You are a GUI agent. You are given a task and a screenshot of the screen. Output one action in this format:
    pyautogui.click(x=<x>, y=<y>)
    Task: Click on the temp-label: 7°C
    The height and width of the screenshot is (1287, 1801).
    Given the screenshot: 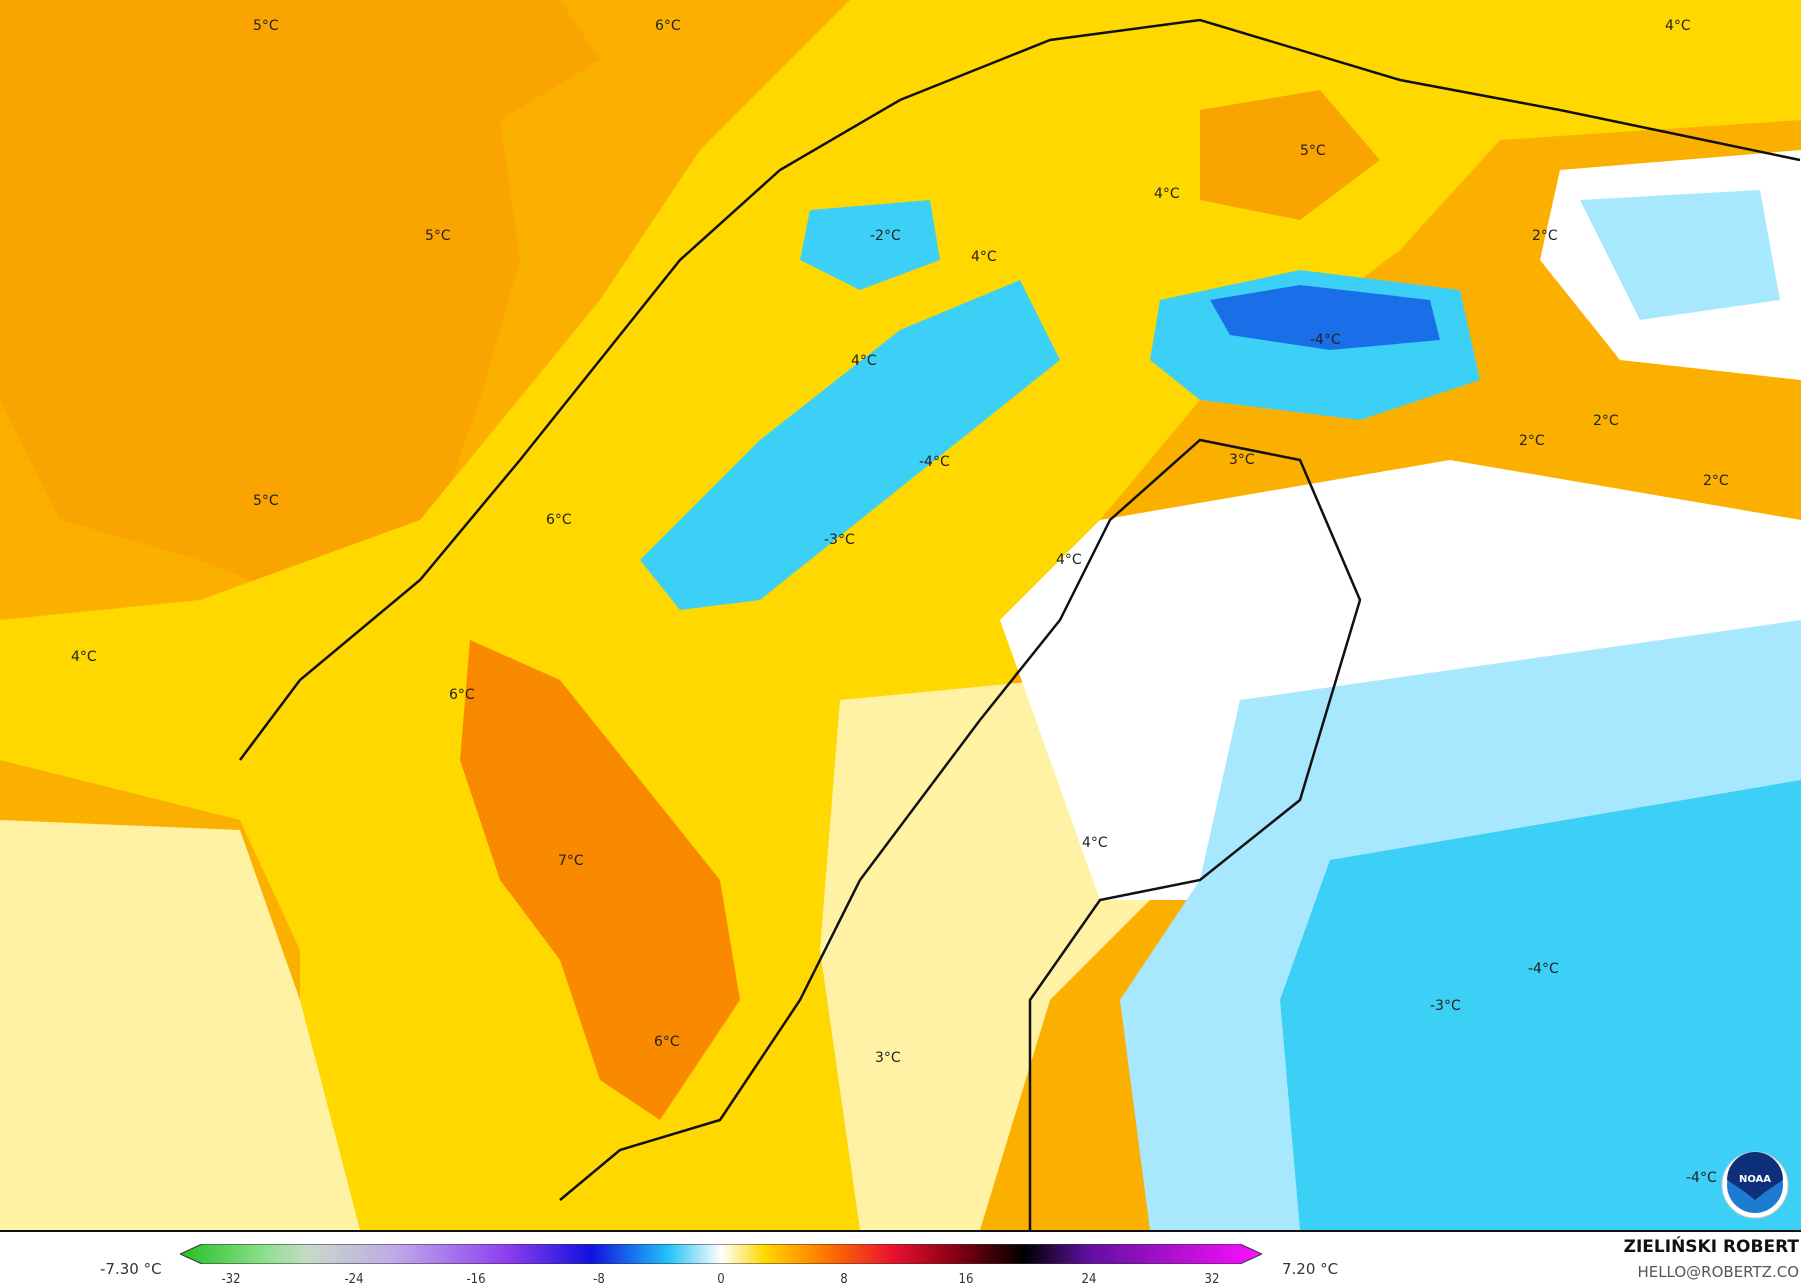 What is the action you would take?
    pyautogui.click(x=571, y=861)
    